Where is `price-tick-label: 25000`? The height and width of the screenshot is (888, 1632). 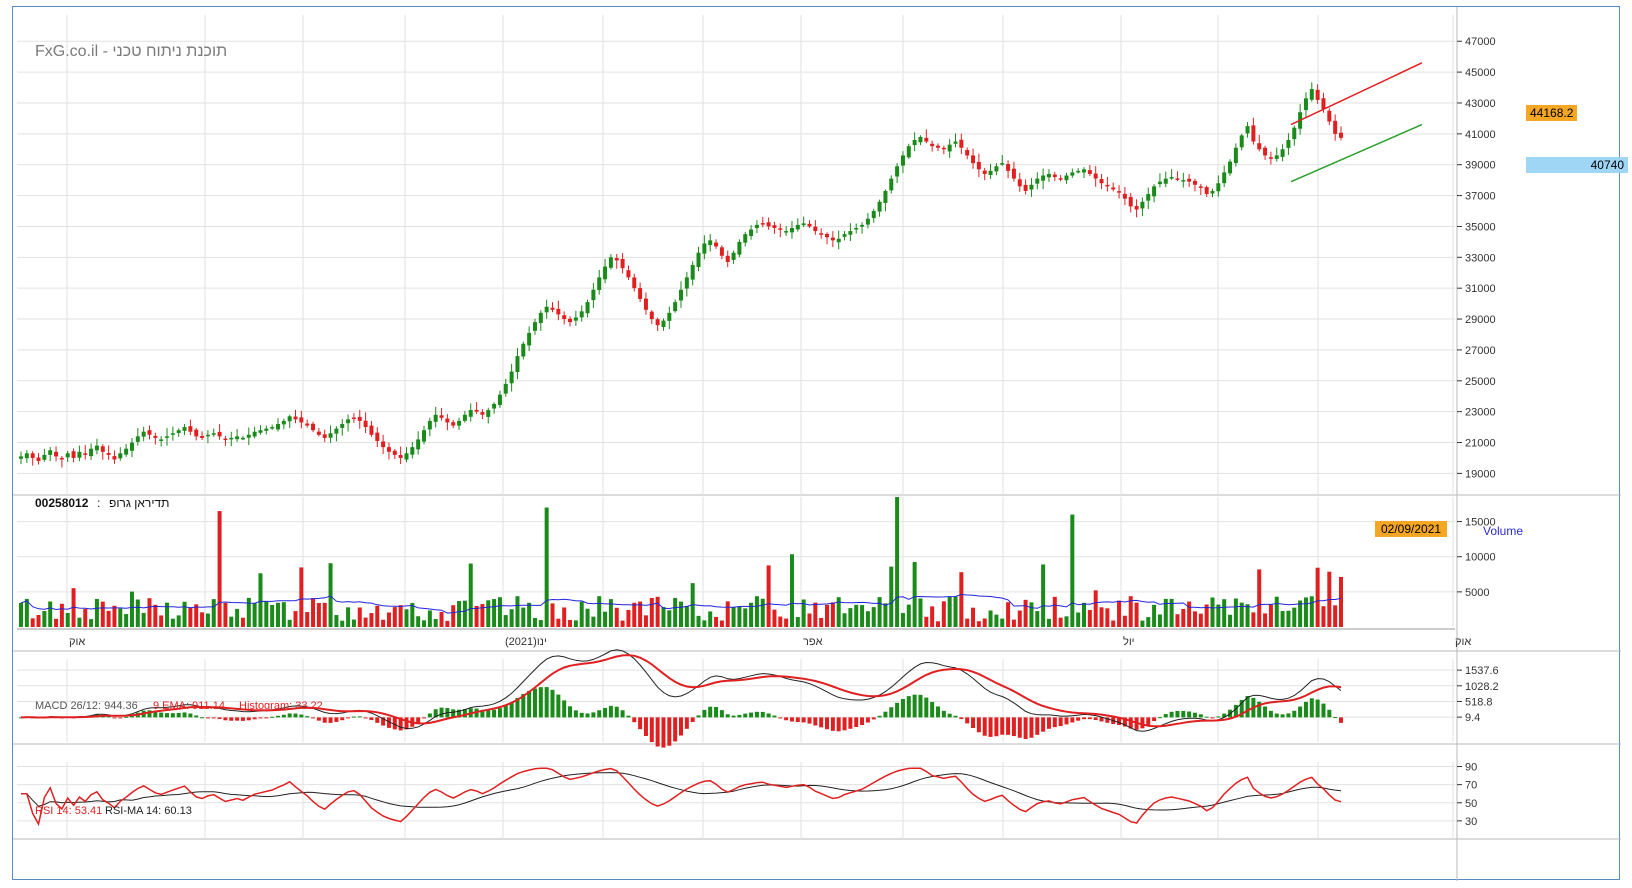 price-tick-label: 25000 is located at coordinates (1480, 382).